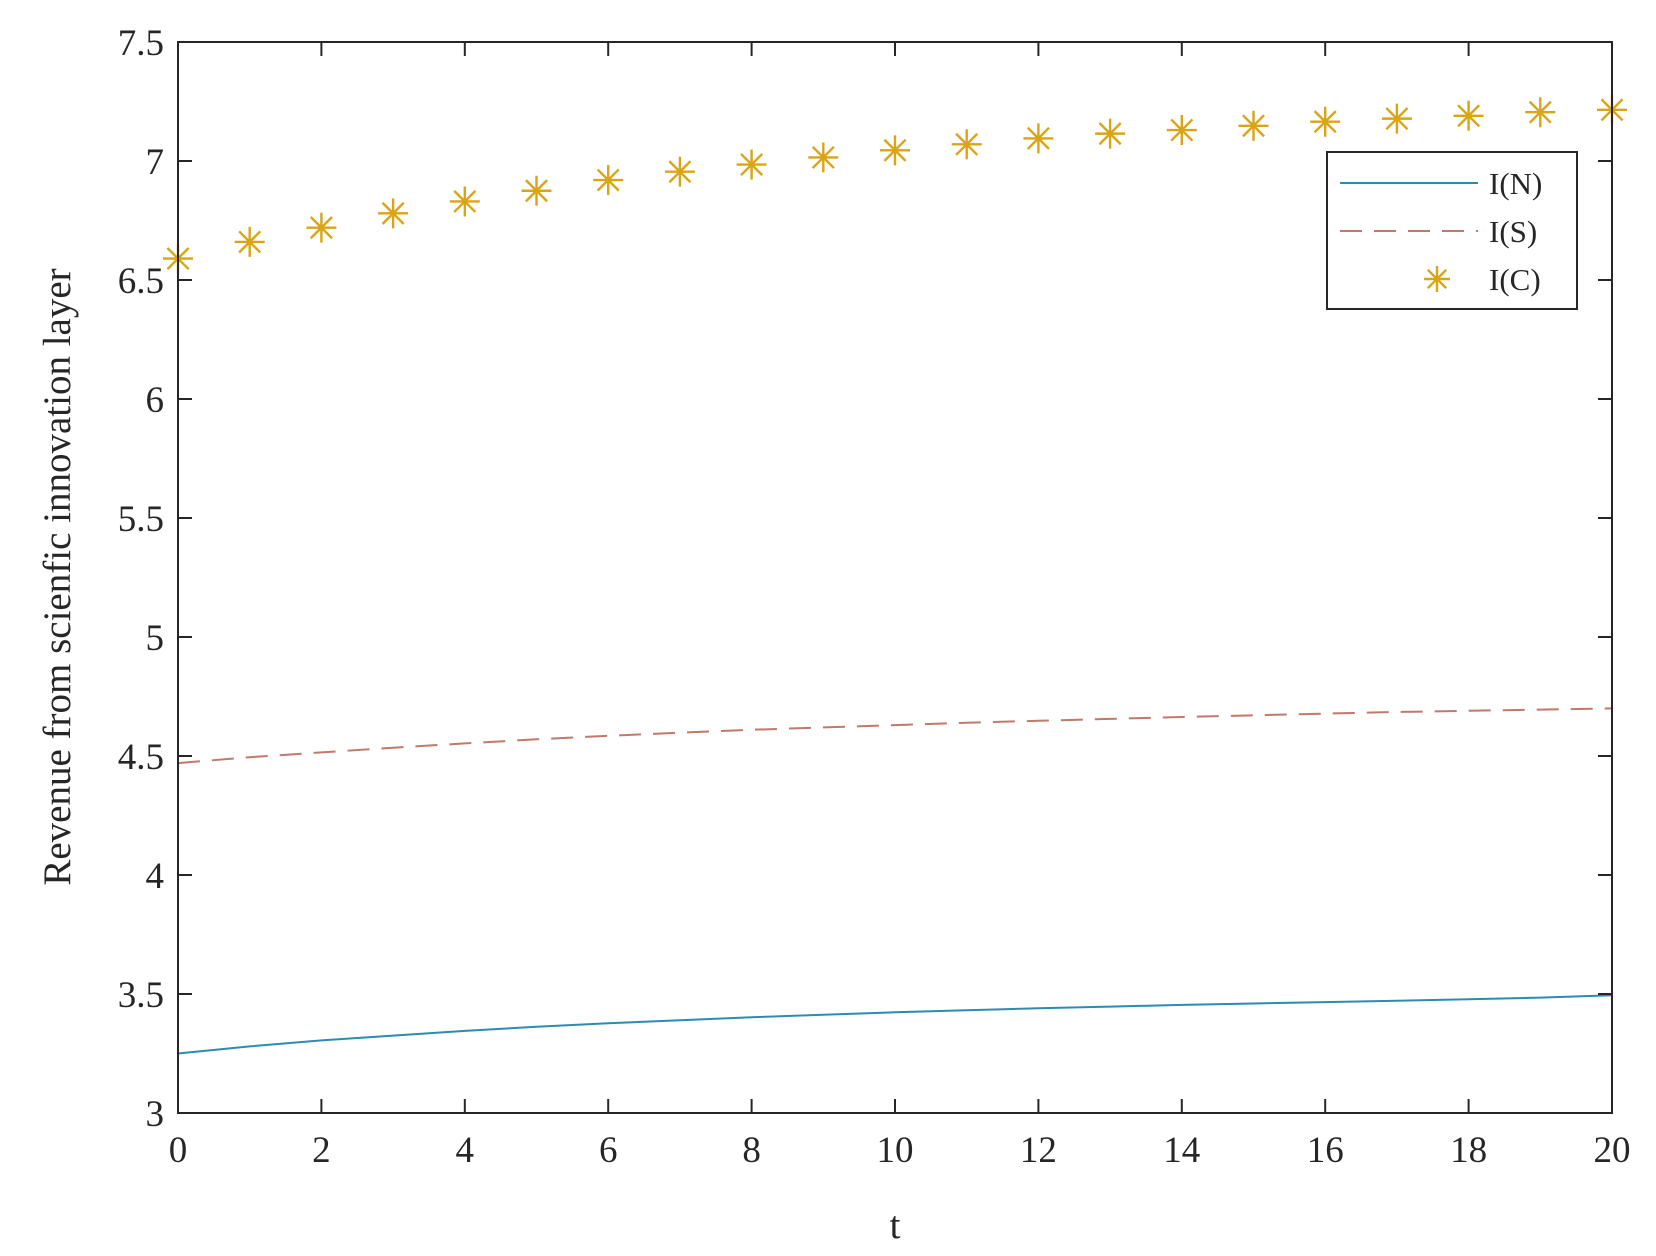 The width and height of the screenshot is (1656, 1256). What do you see at coordinates (155, 1114) in the screenshot?
I see `y-tick-label: 3` at bounding box center [155, 1114].